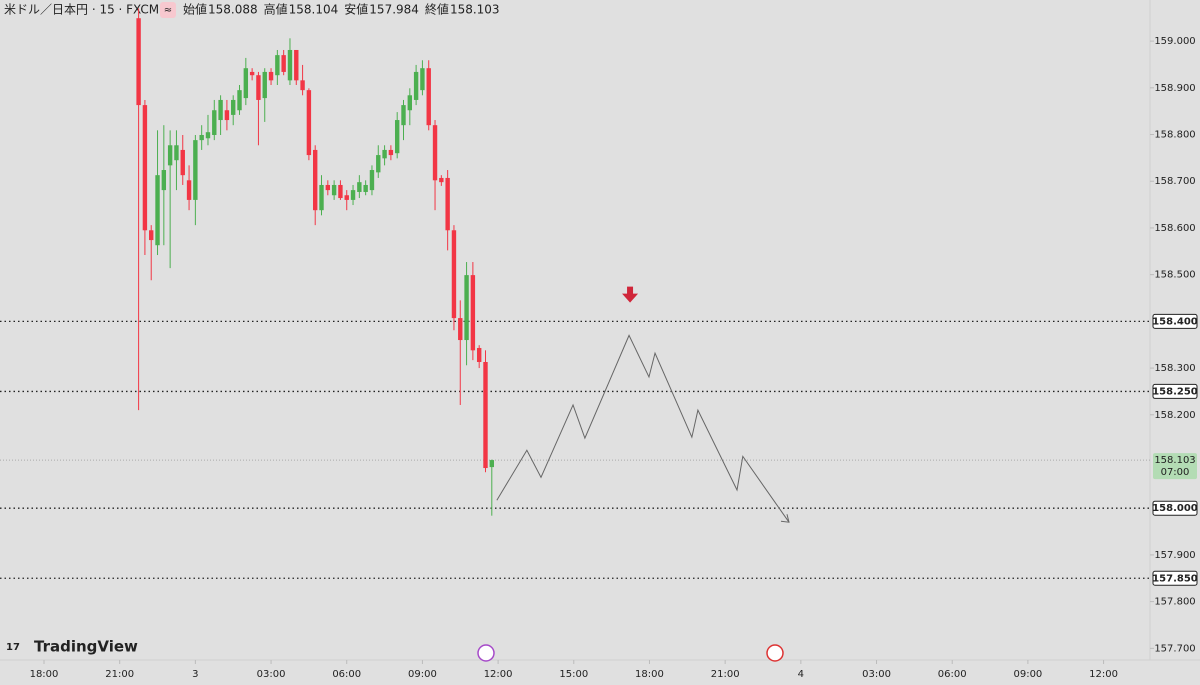 Image resolution: width=1200 pixels, height=685 pixels. I want to click on x-tick-label: 4, so click(801, 674).